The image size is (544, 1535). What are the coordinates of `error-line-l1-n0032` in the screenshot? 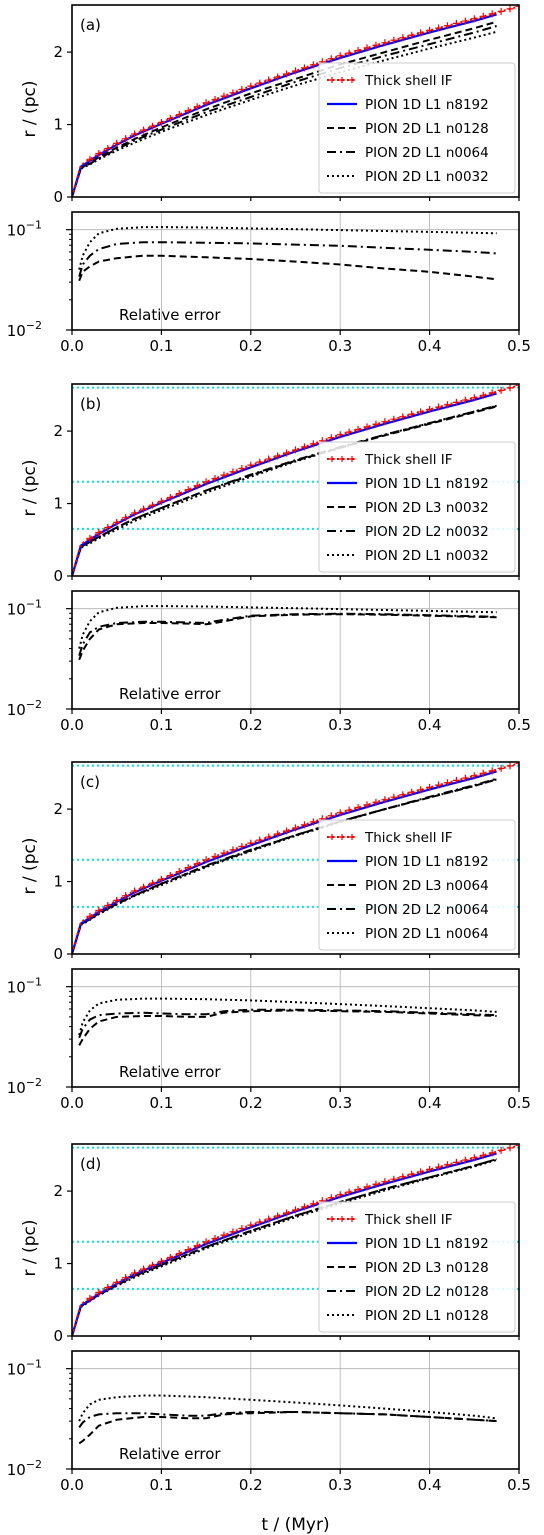 It's located at (287, 248).